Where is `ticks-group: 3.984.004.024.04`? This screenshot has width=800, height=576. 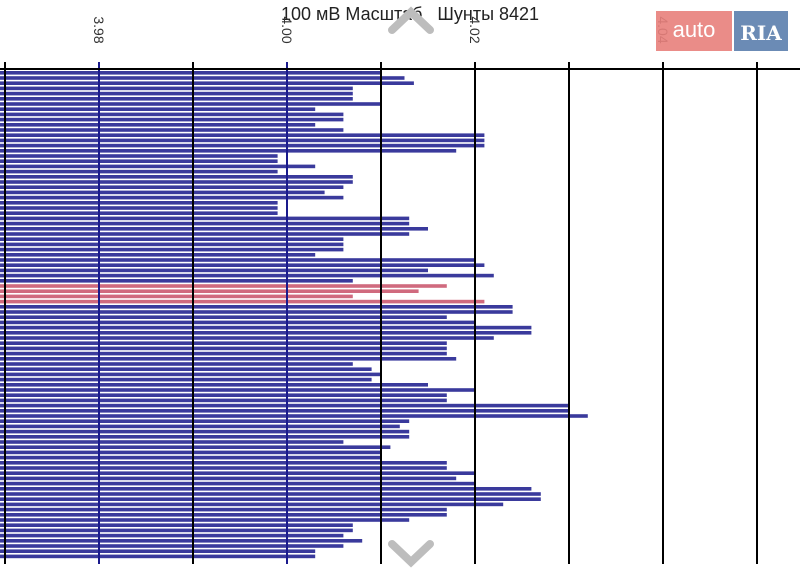
ticks-group: 3.984.004.024.04 is located at coordinates (381, 29).